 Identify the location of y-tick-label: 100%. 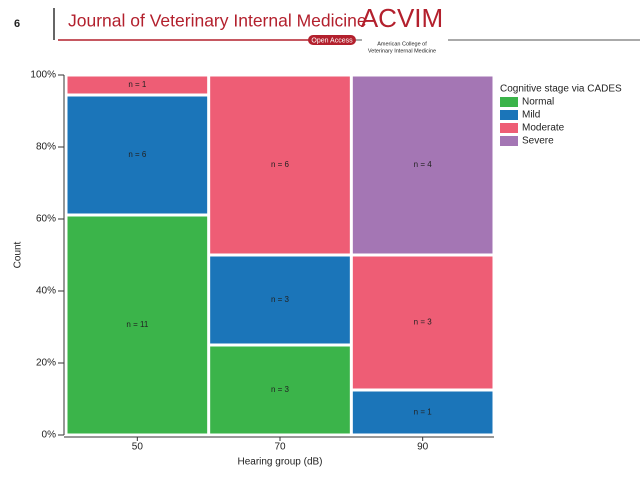
(43, 75).